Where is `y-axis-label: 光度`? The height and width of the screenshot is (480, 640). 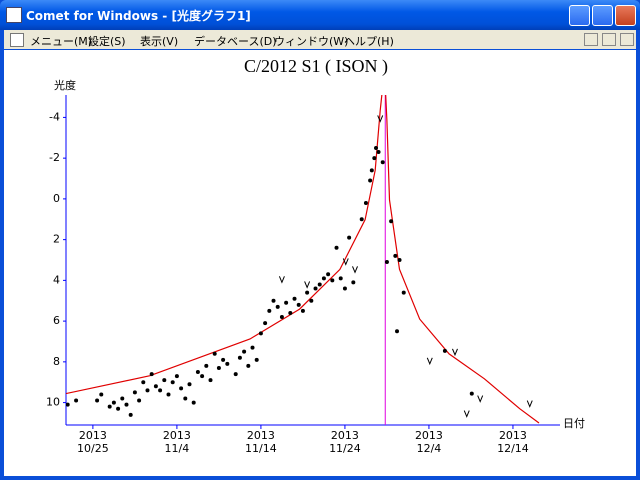
y-axis-label: 光度 is located at coordinates (65, 85).